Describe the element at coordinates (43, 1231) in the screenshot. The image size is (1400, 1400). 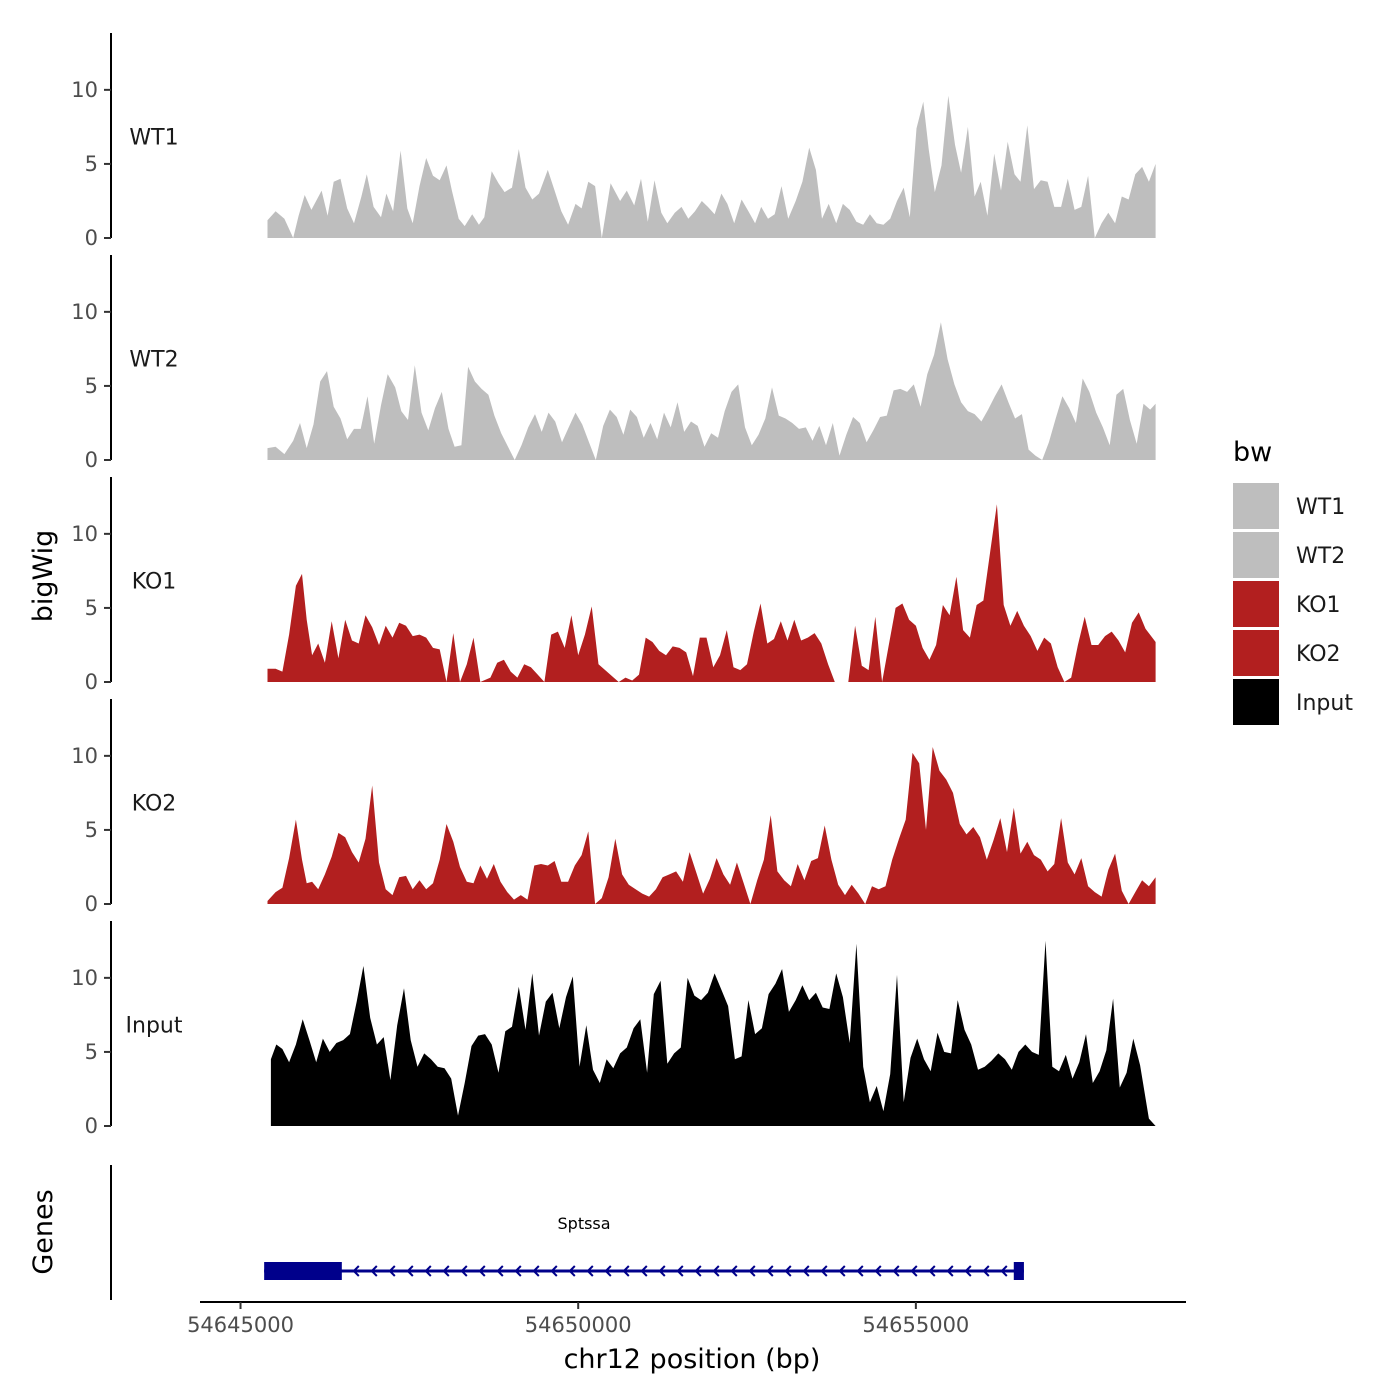
I see `genes-axis-title: Genes` at that location.